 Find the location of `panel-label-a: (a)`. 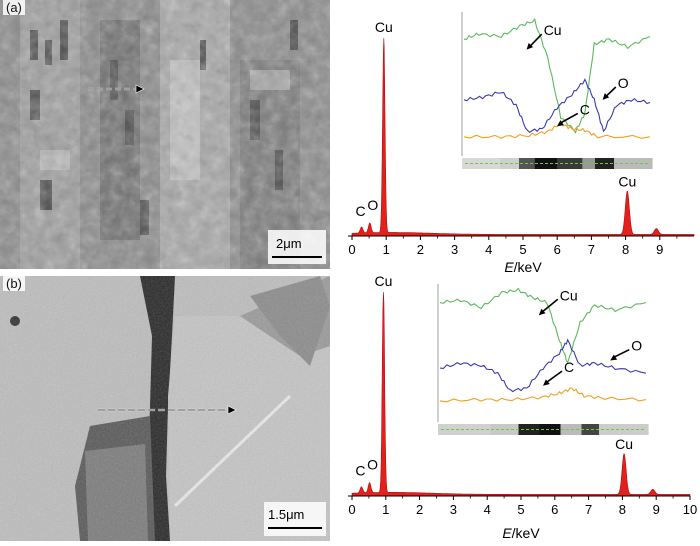

panel-label-a: (a) is located at coordinates (14, 7).